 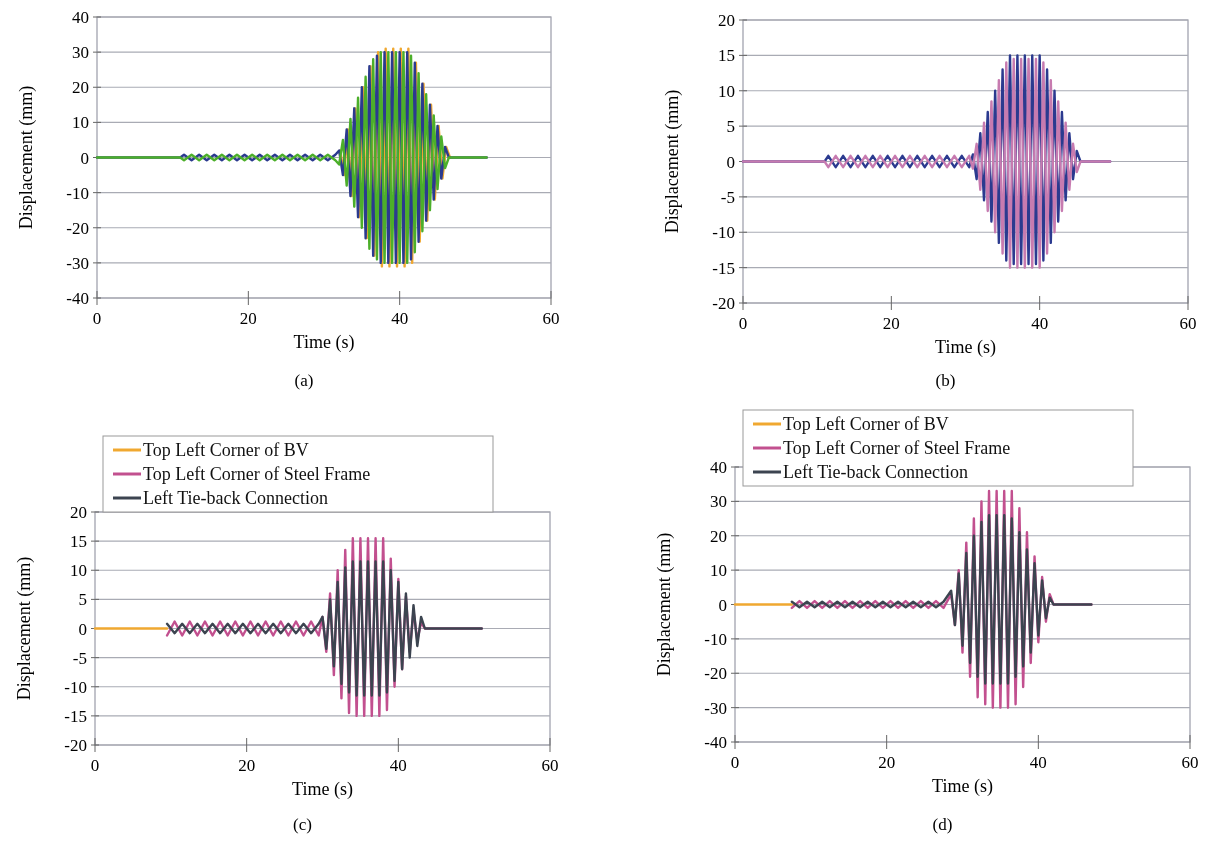 What do you see at coordinates (302, 824) in the screenshot?
I see `text: (c)` at bounding box center [302, 824].